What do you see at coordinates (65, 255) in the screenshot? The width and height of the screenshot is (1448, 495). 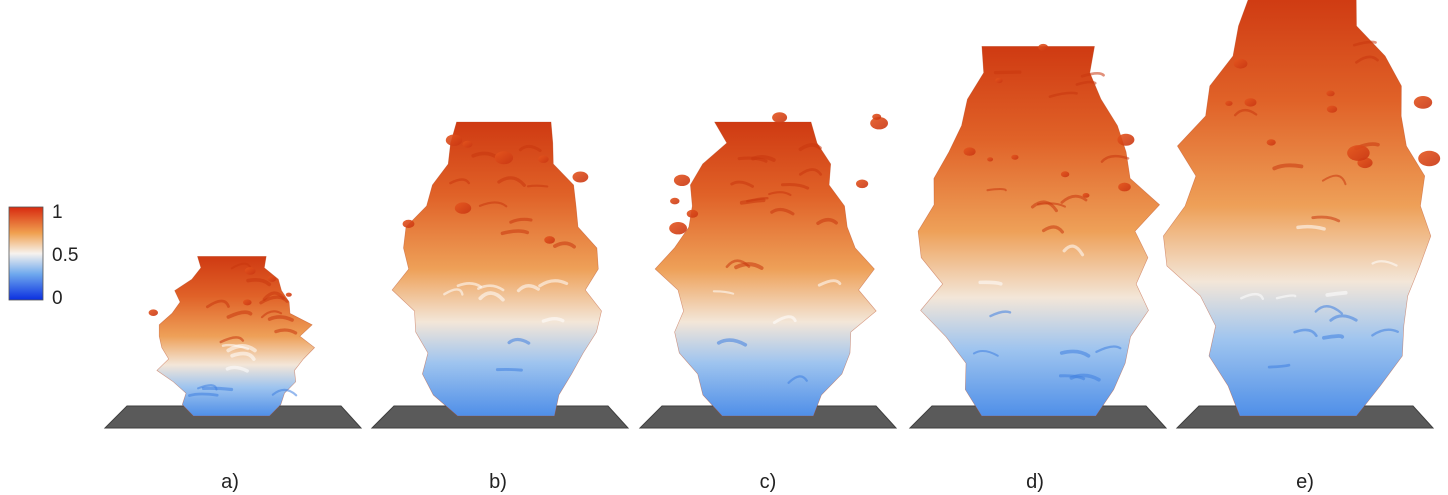 I see `colorbar-tick-mid: 0.5` at bounding box center [65, 255].